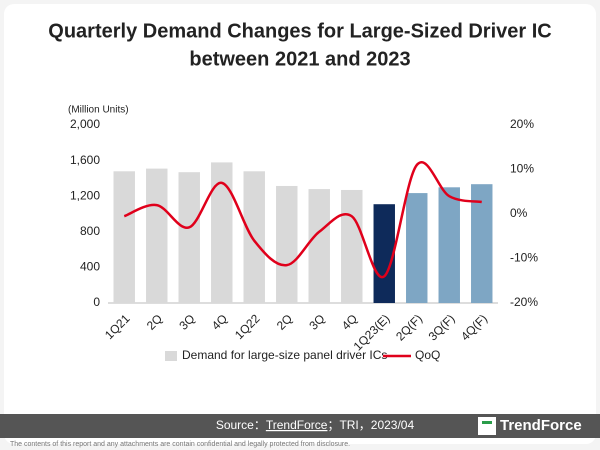  What do you see at coordinates (171, 356) in the screenshot?
I see `legend-swatch` at bounding box center [171, 356].